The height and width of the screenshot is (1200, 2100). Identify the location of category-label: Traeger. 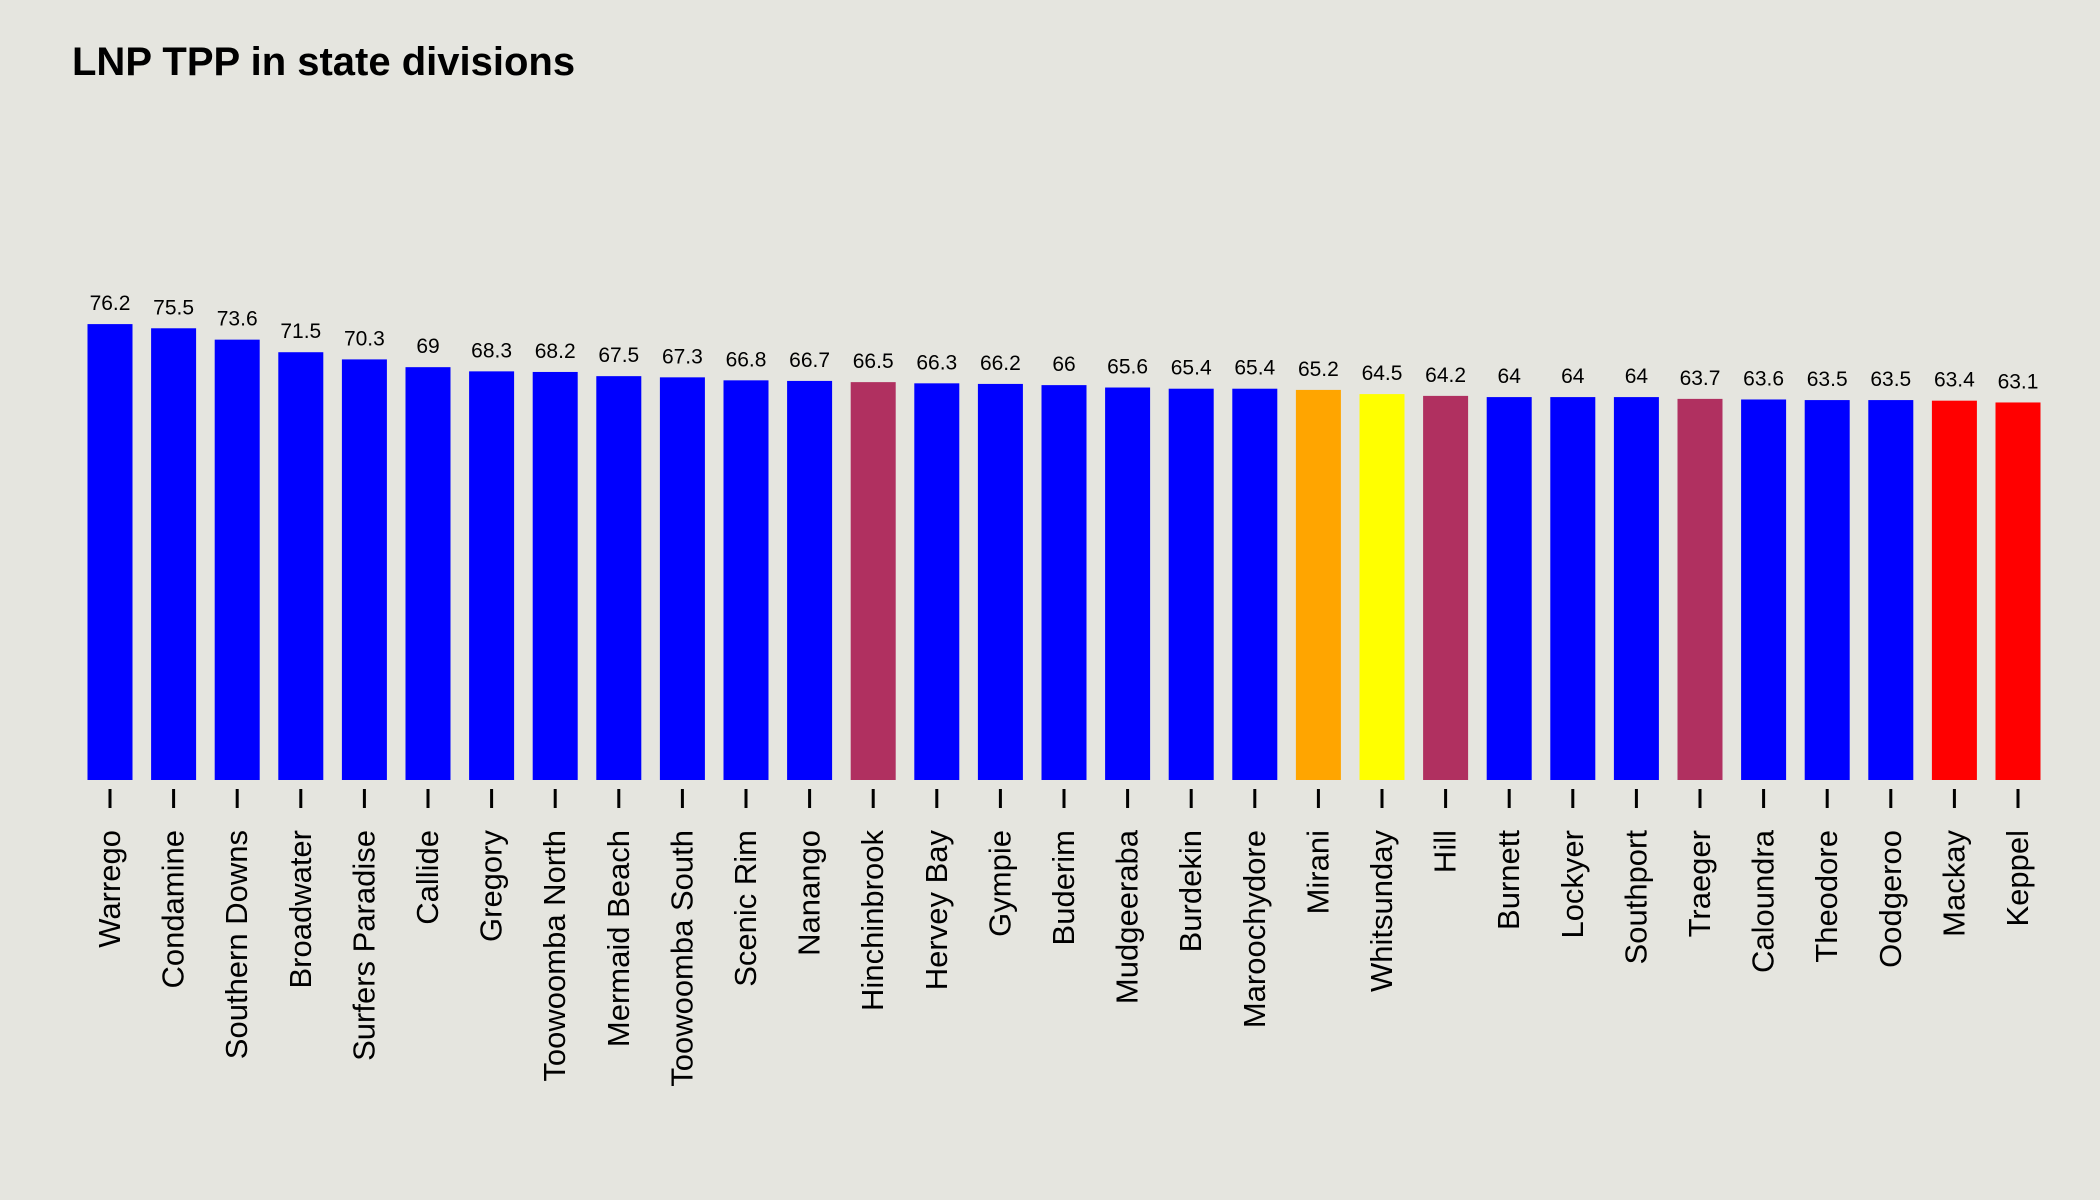
(1699, 883).